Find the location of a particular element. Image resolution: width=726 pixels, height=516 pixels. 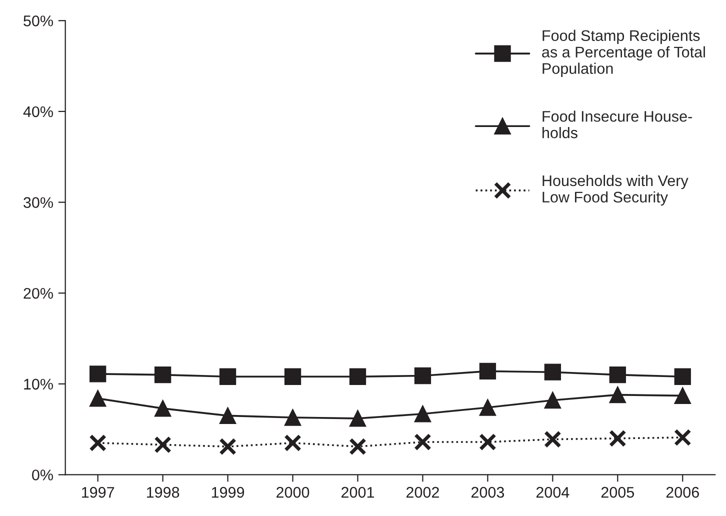

y-tick-label: 0% is located at coordinates (42, 475).